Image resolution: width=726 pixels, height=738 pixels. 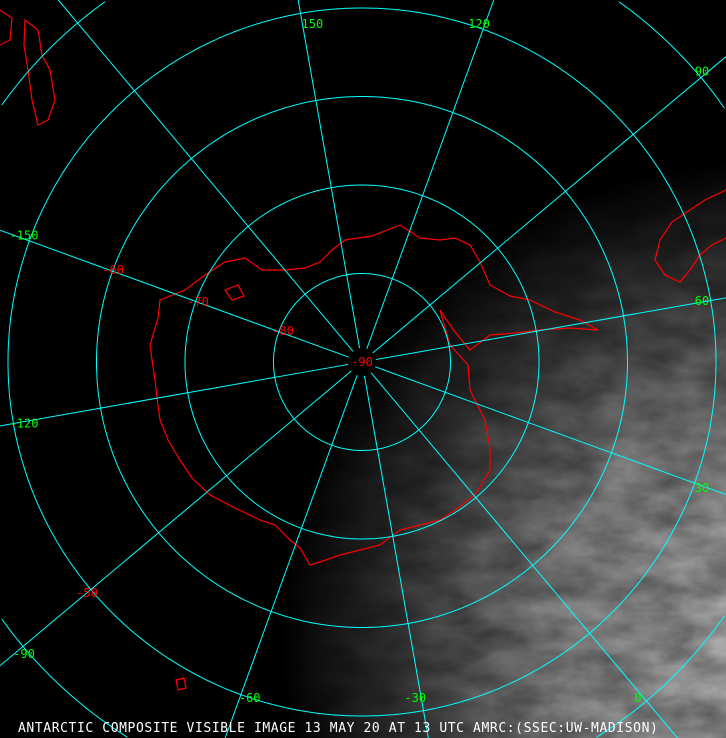 I want to click on longitude-label: -60, so click(x=250, y=698).